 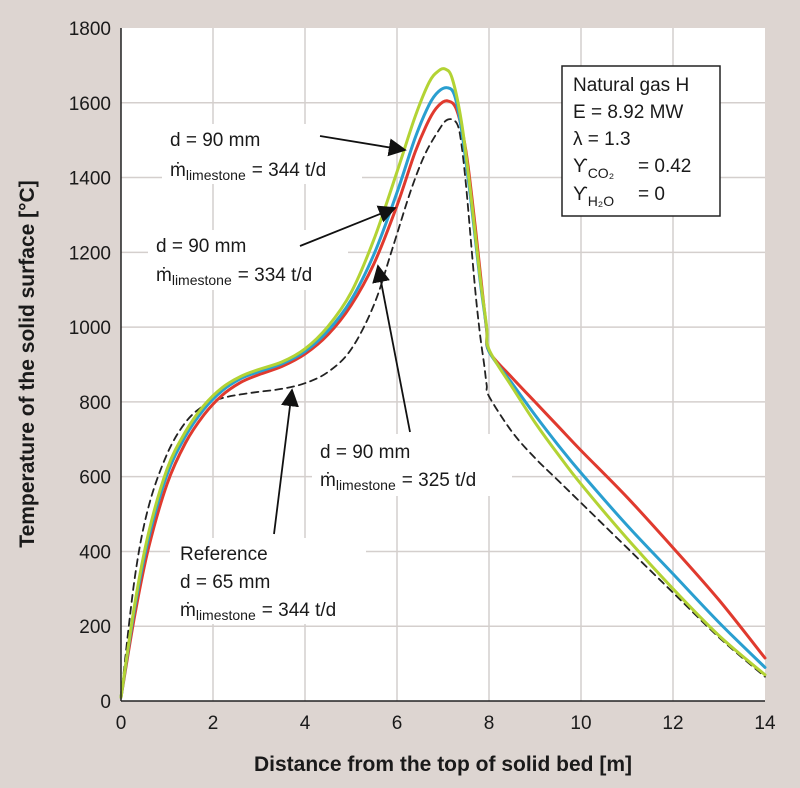 I want to click on annotation-344-arrow, so click(x=363, y=146).